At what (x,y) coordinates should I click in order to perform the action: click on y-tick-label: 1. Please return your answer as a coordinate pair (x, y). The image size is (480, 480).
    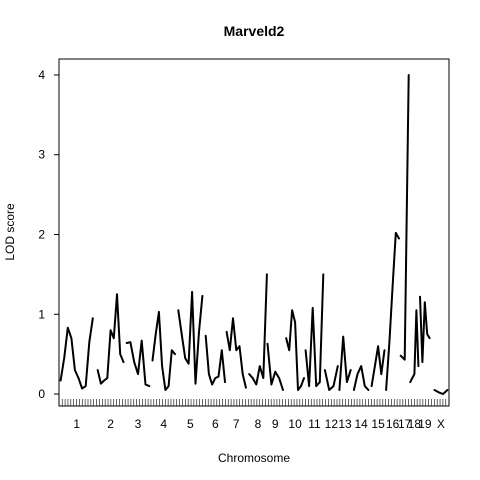
    Looking at the image, I should click on (41, 314).